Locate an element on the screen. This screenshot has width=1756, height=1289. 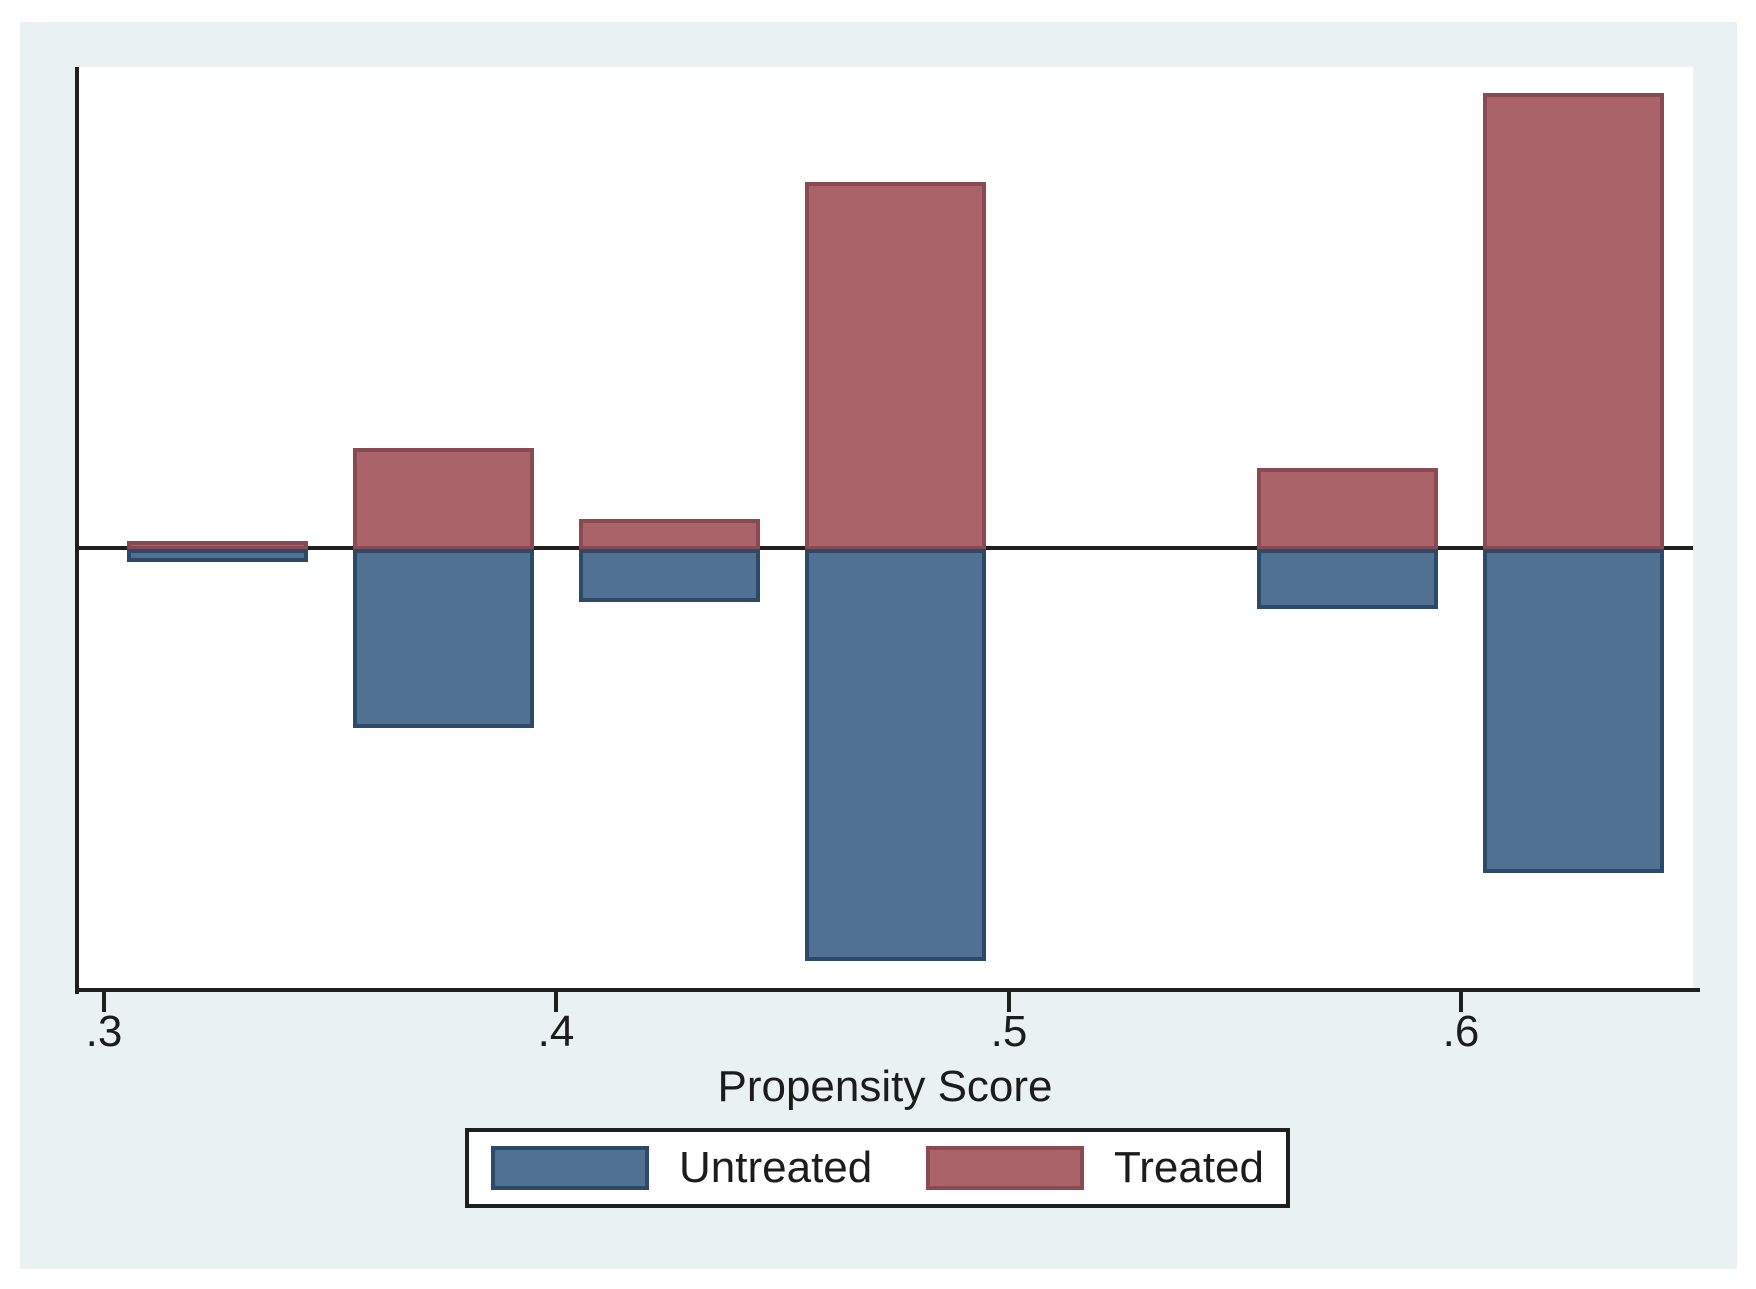
legend-item-treated: Treated is located at coordinates (1094, 1168).